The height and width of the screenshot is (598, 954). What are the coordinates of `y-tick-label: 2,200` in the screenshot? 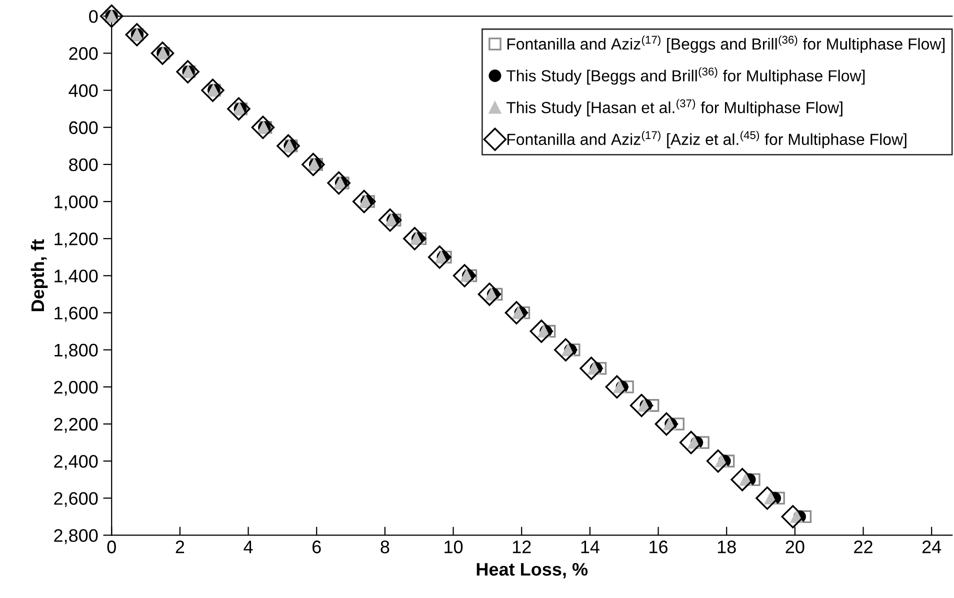 It's located at (76, 425).